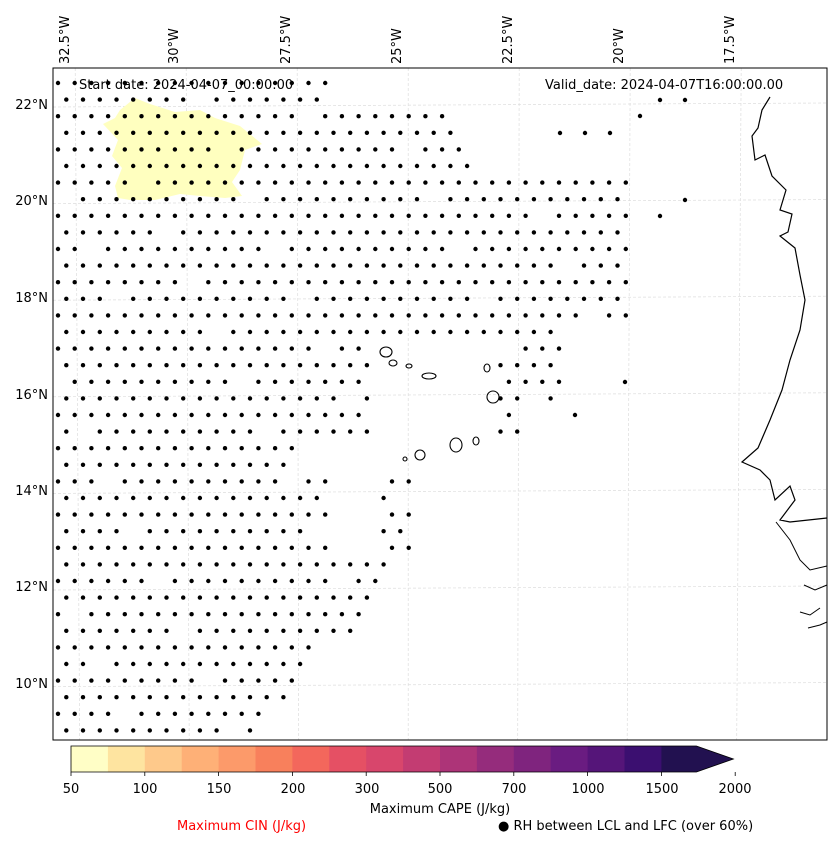 This screenshot has height=845, width=837. I want to click on colorbar-tick-label: 100, so click(145, 789).